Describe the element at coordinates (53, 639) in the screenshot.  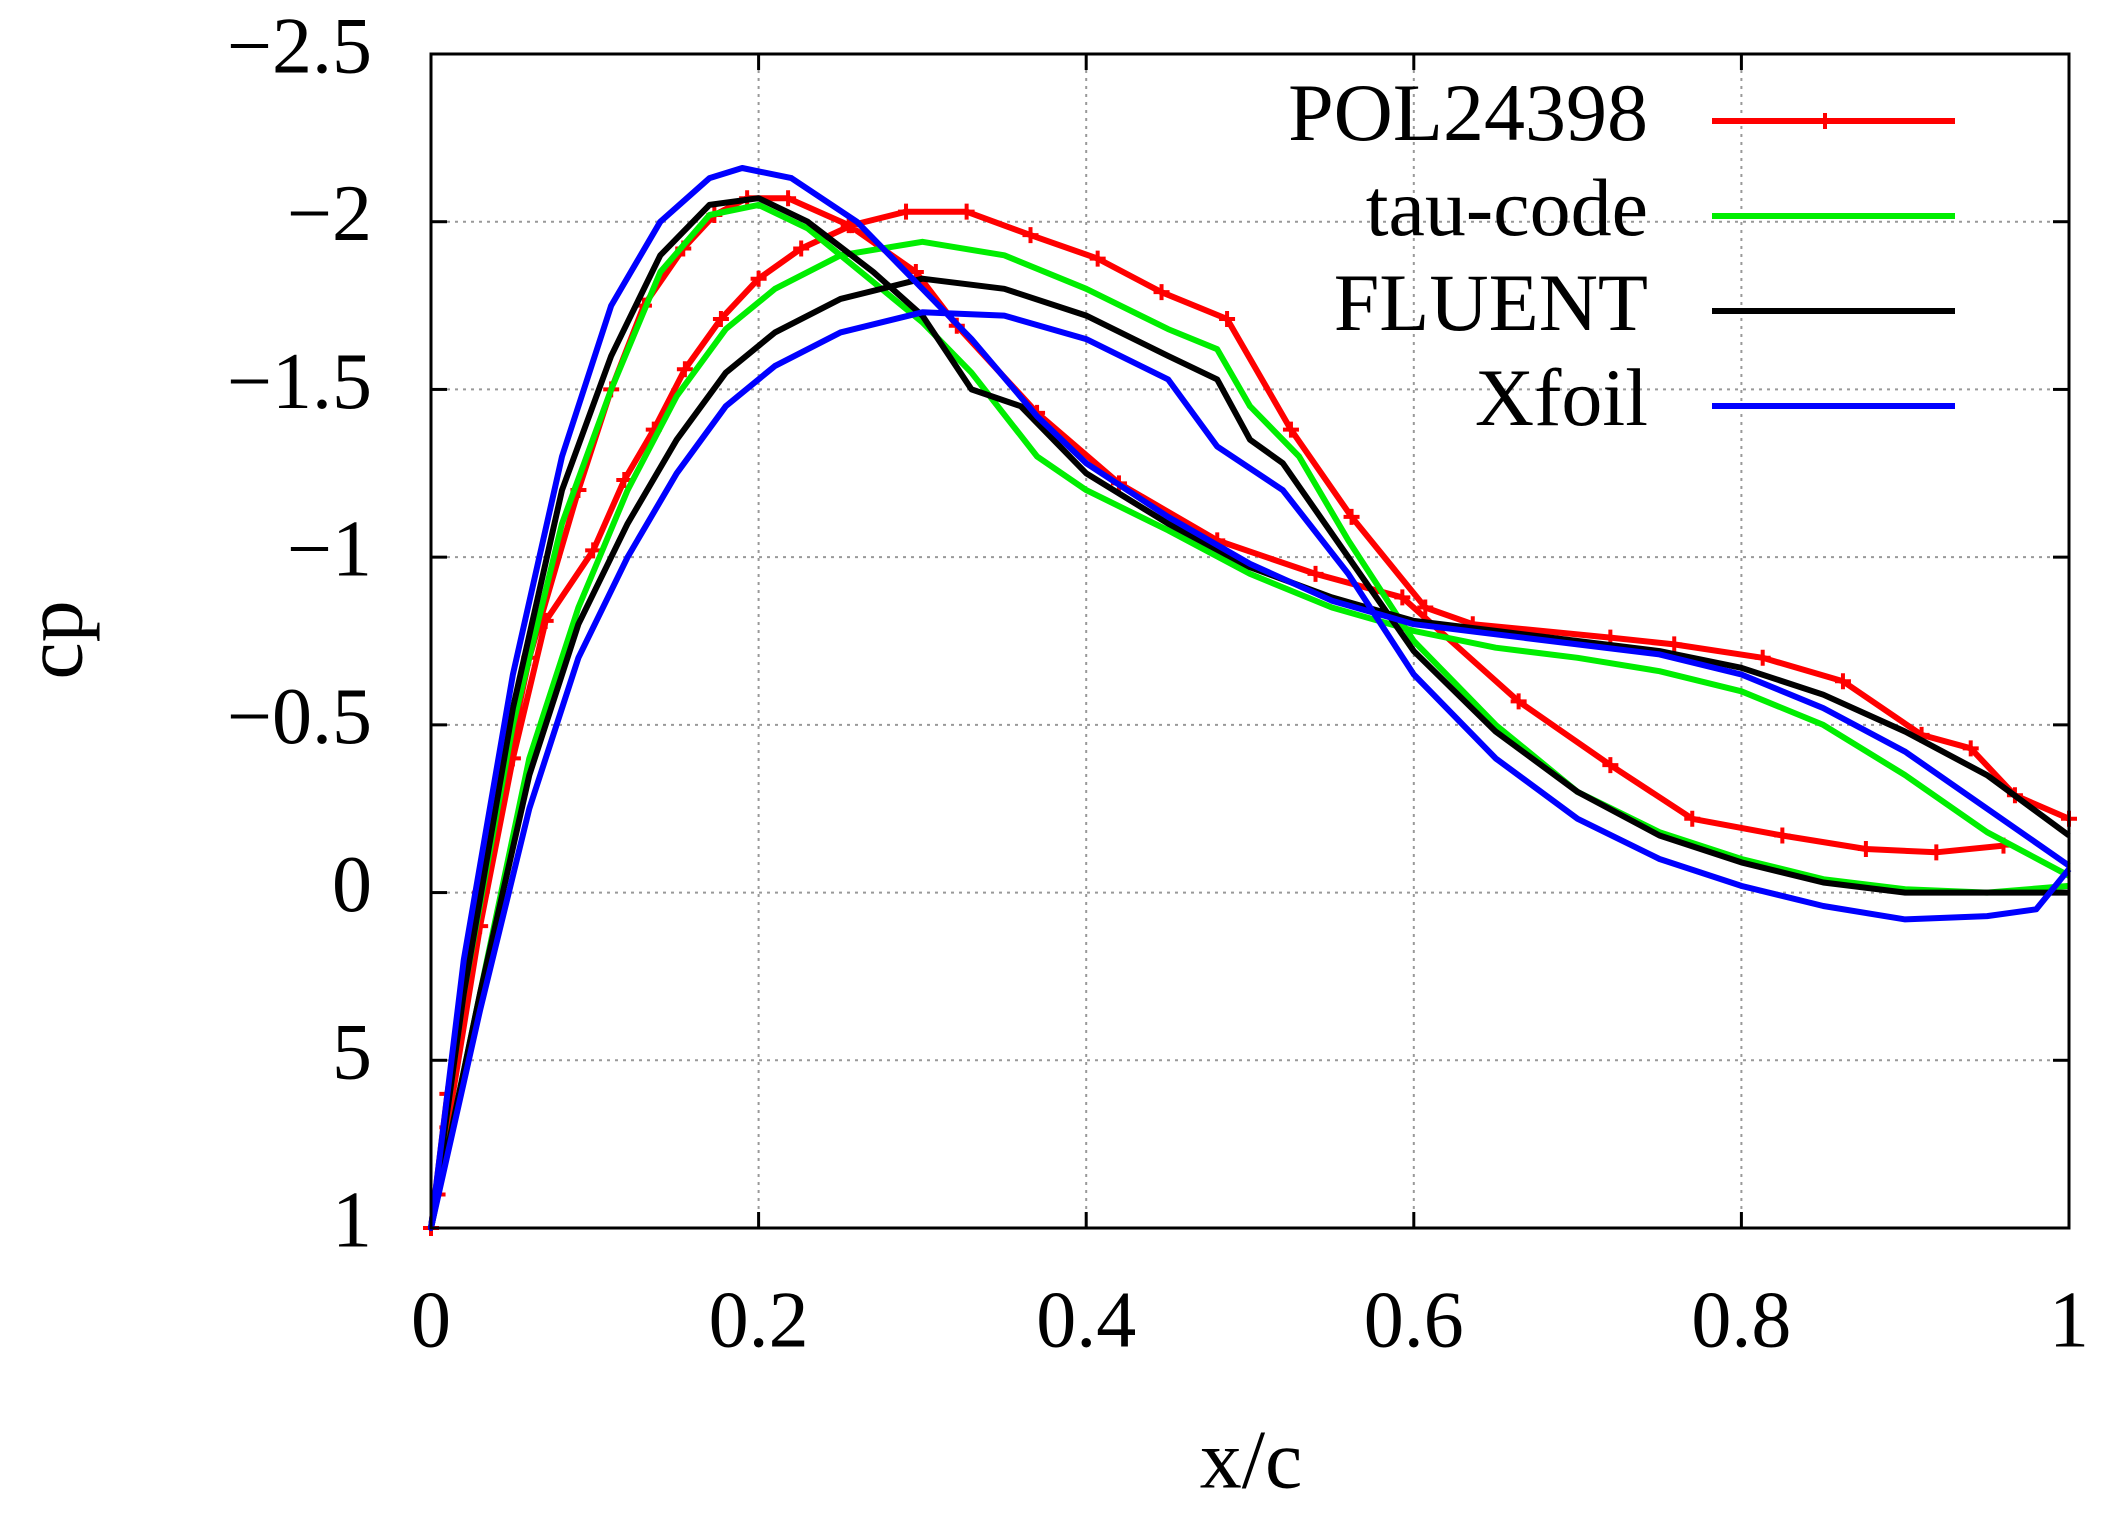
I see `y-axis-label: cp` at that location.